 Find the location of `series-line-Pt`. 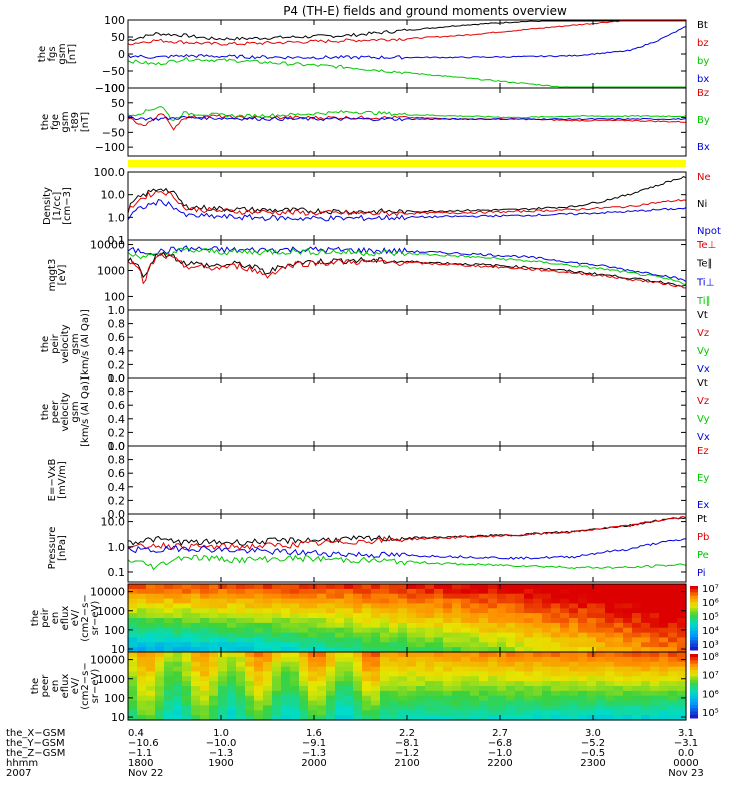

series-line-Pt is located at coordinates (407, 532).